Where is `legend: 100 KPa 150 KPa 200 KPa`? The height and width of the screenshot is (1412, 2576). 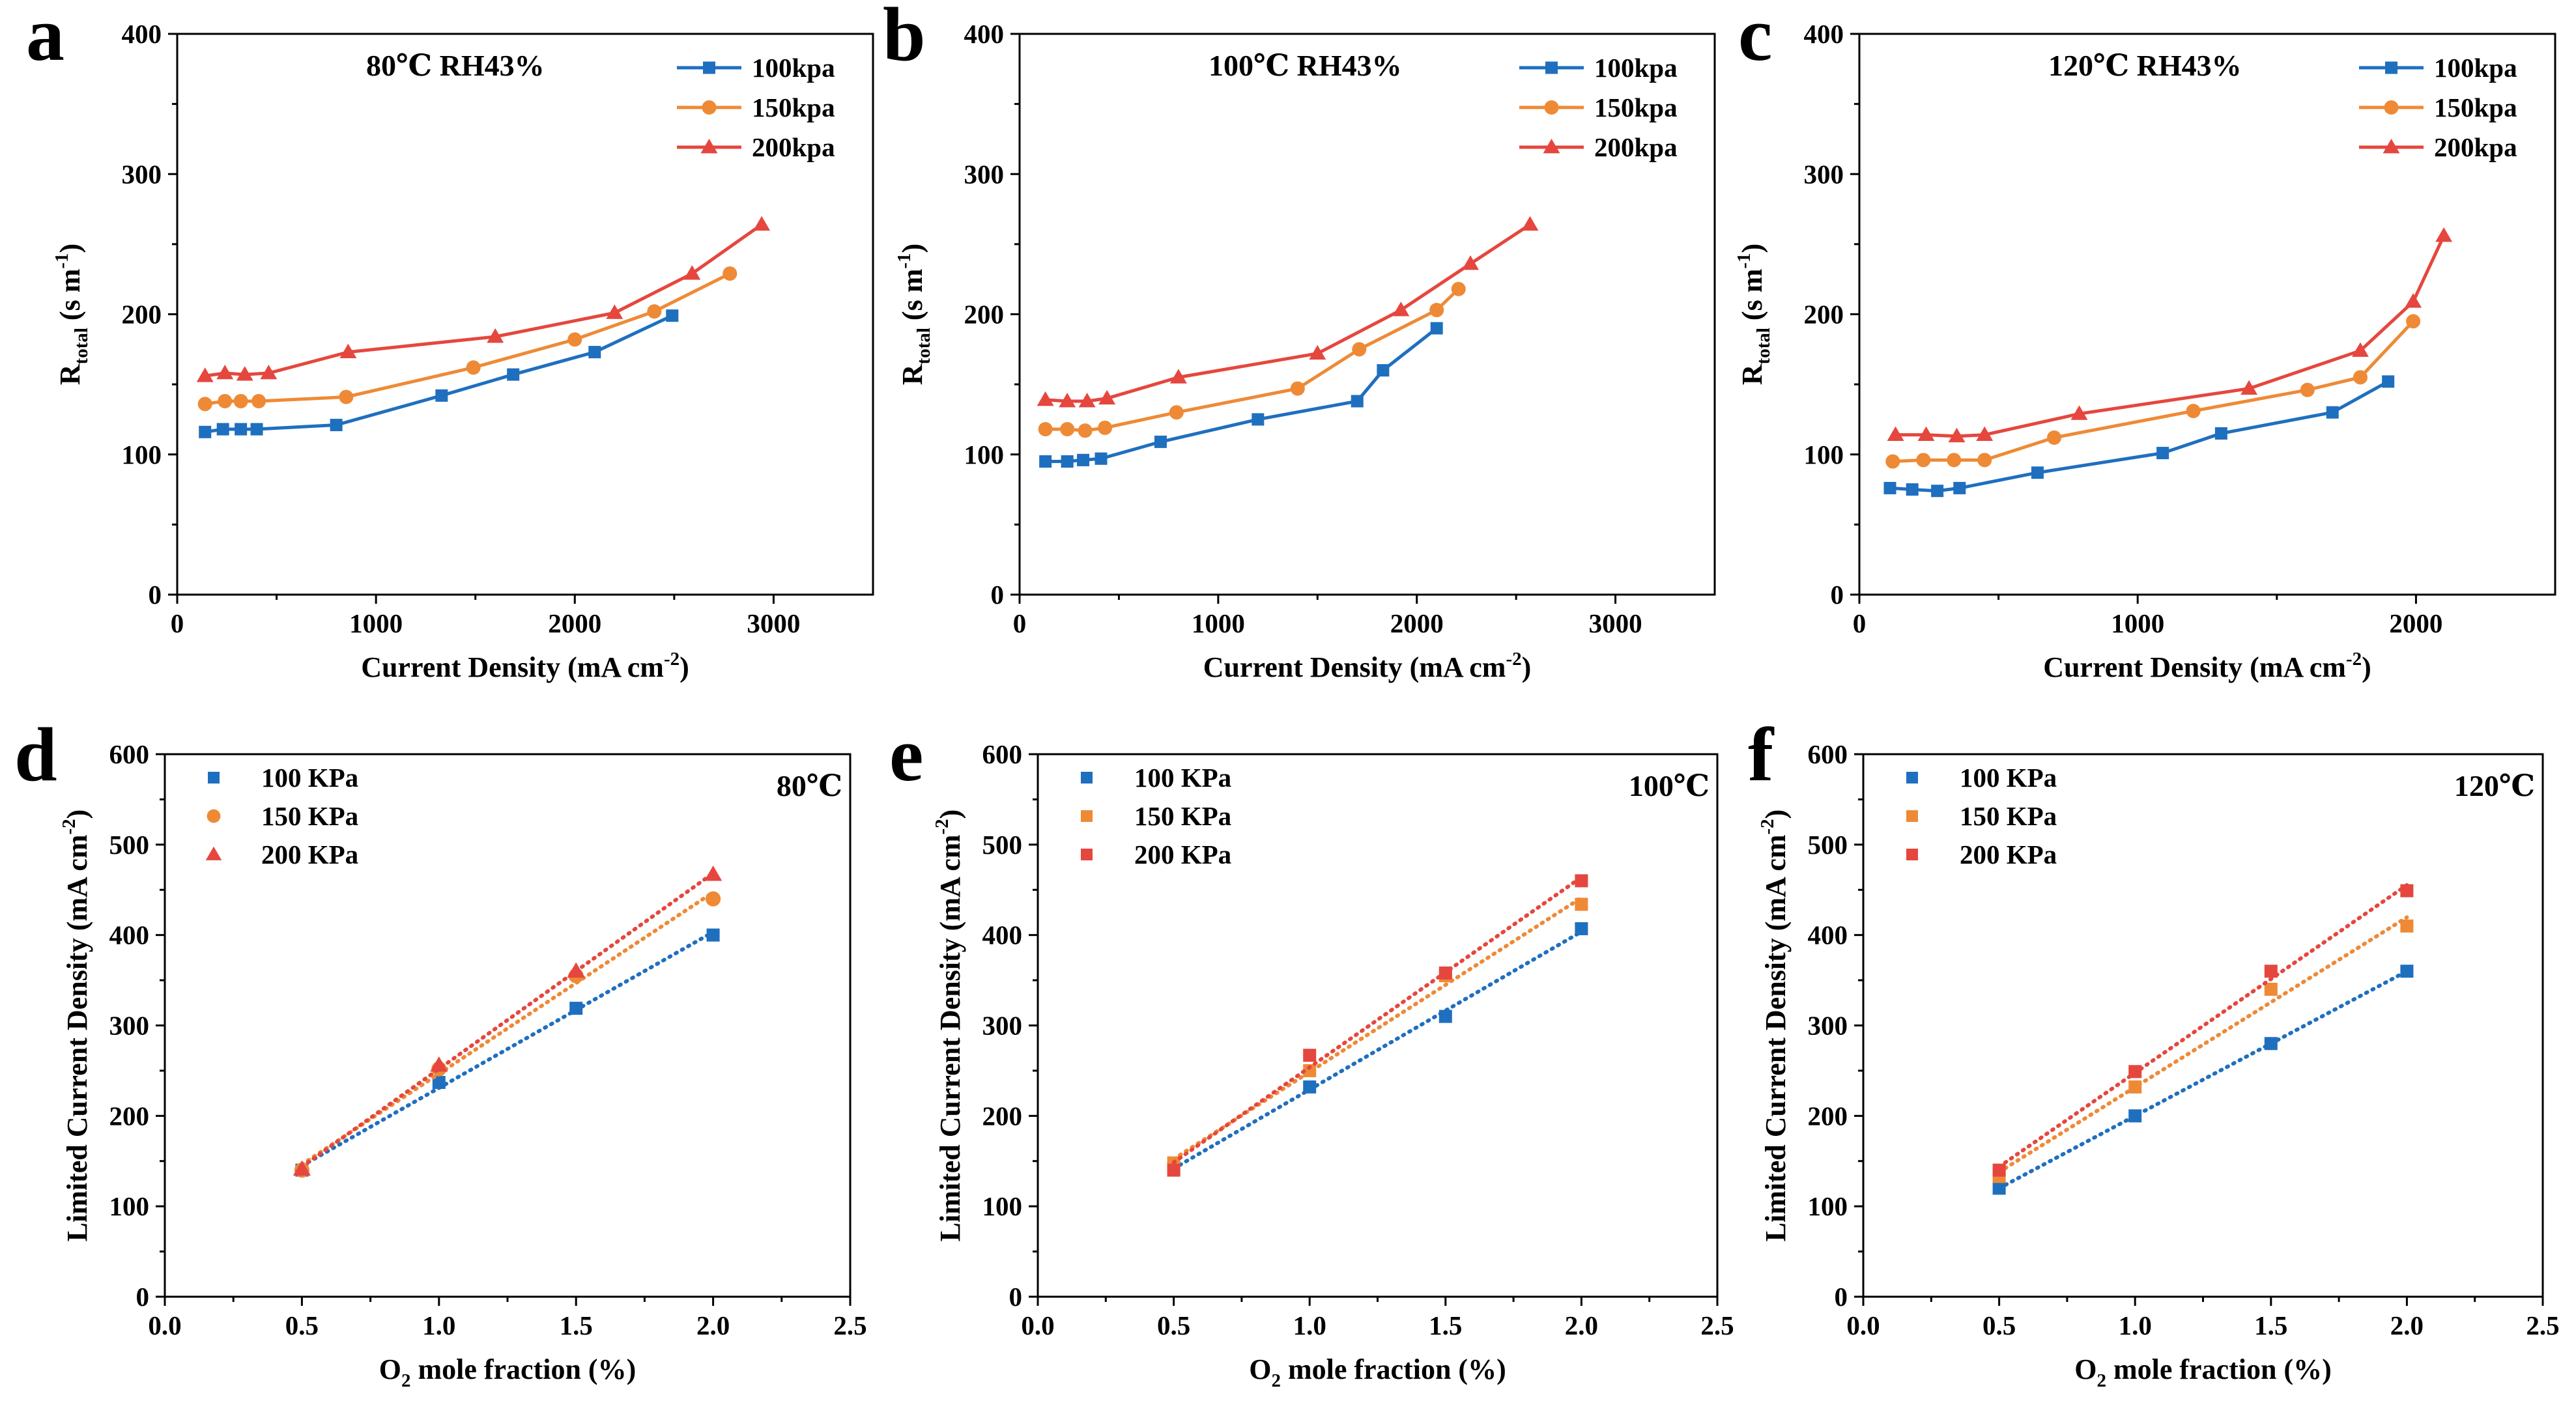 legend: 100 KPa 150 KPa 200 KPa is located at coordinates (281, 816).